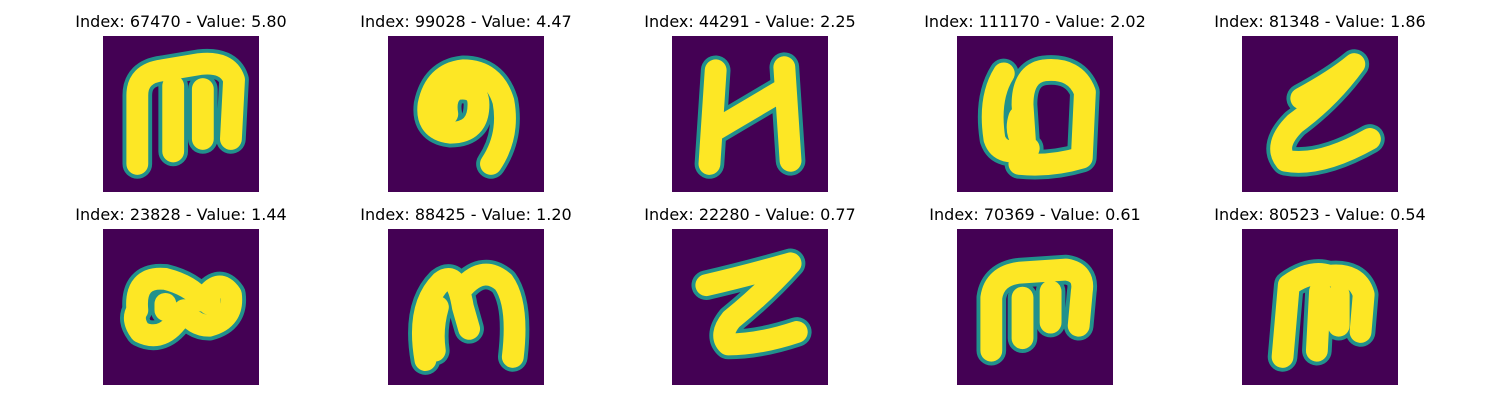 The width and height of the screenshot is (1500, 400). Describe the element at coordinates (466, 21) in the screenshot. I see `panel-title: Index: 99028 - Value: 4.47` at that location.